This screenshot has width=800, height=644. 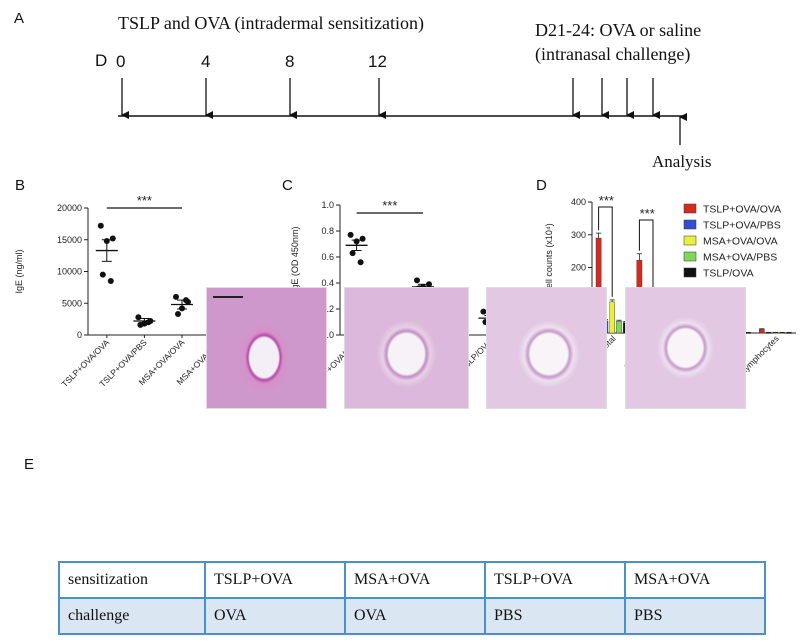 What do you see at coordinates (546, 348) in the screenshot?
I see `micrograph-tslp-ova-pbs` at bounding box center [546, 348].